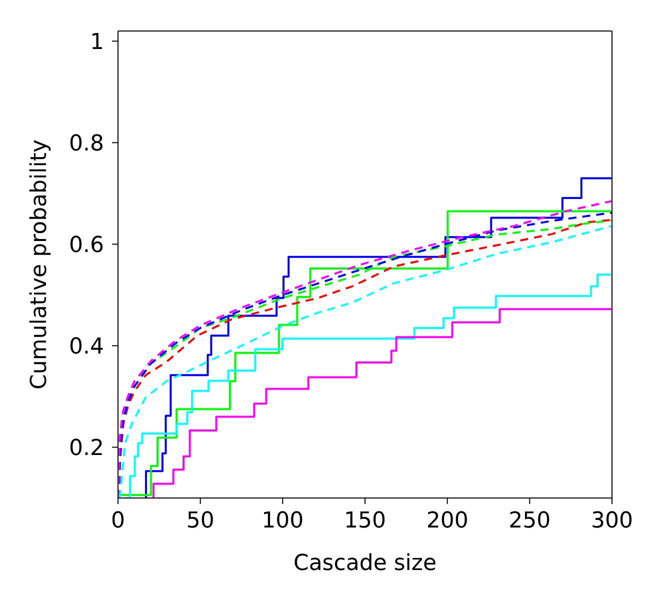  Describe the element at coordinates (365, 563) in the screenshot. I see `x-axis-title: Cascade size` at that location.